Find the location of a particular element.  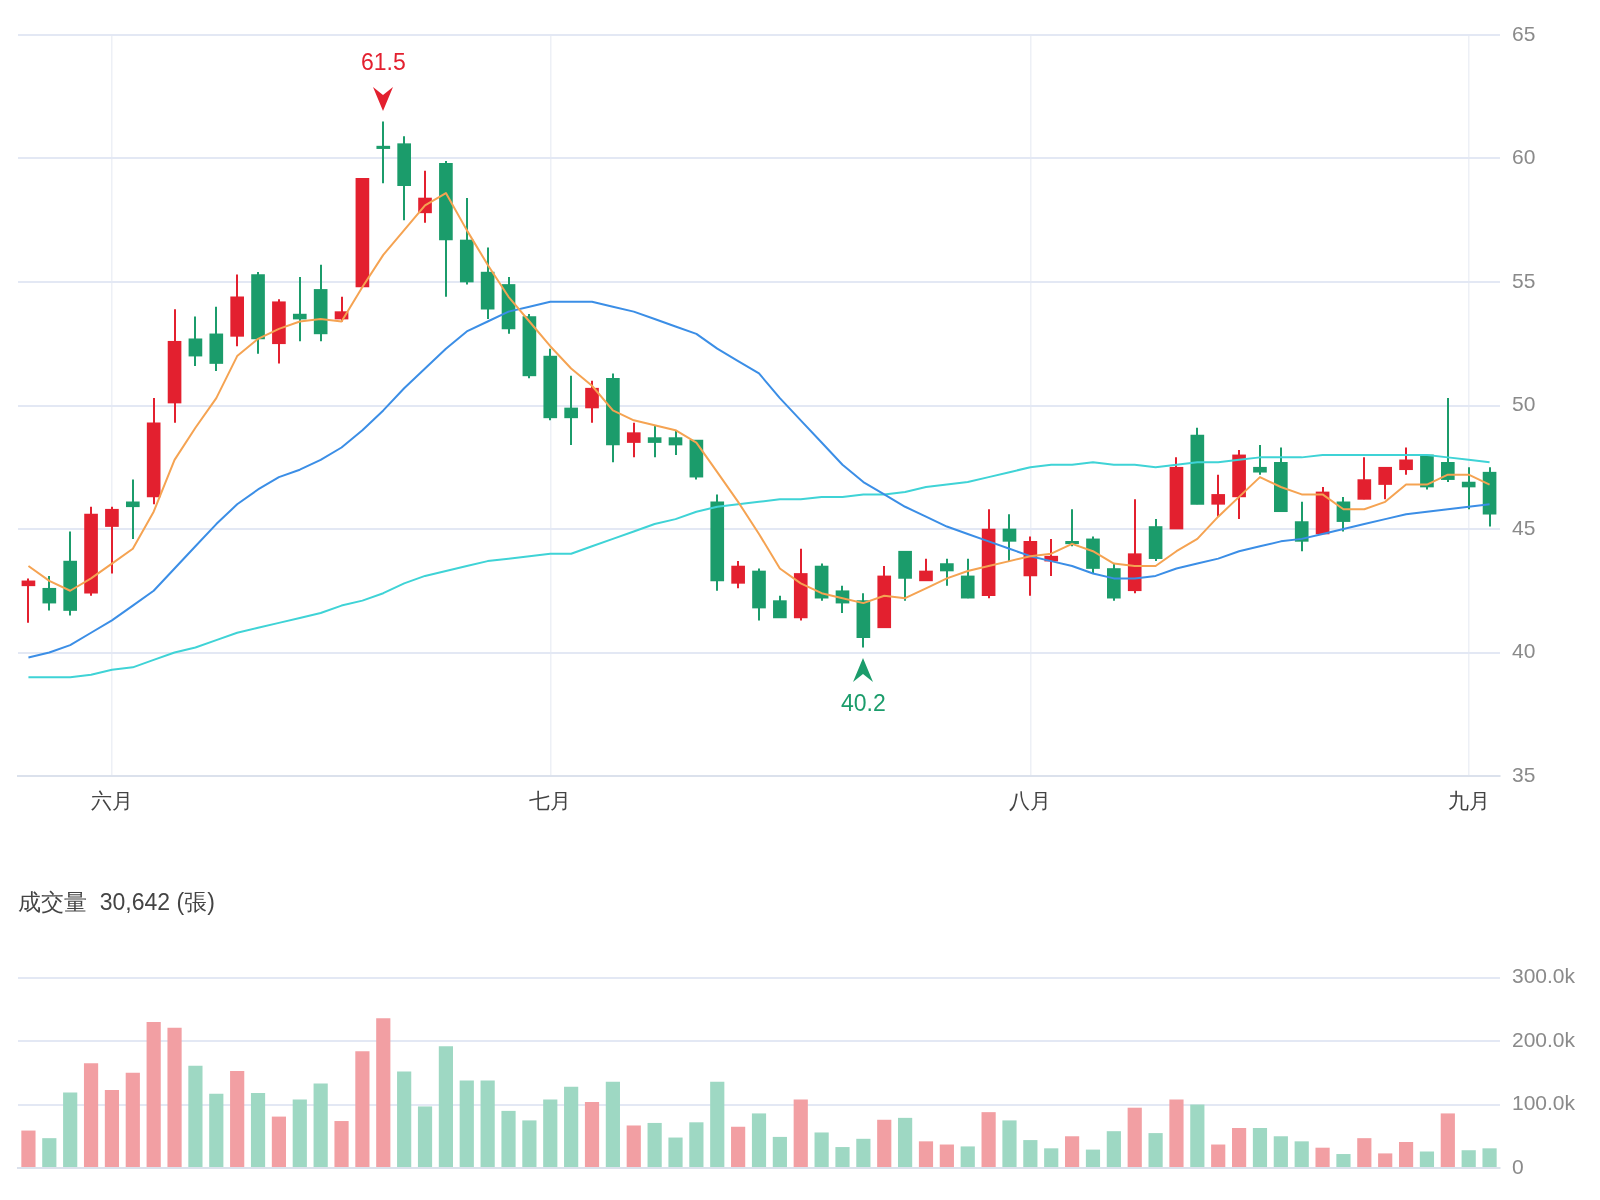

annotation: 61.5 is located at coordinates (383, 62).